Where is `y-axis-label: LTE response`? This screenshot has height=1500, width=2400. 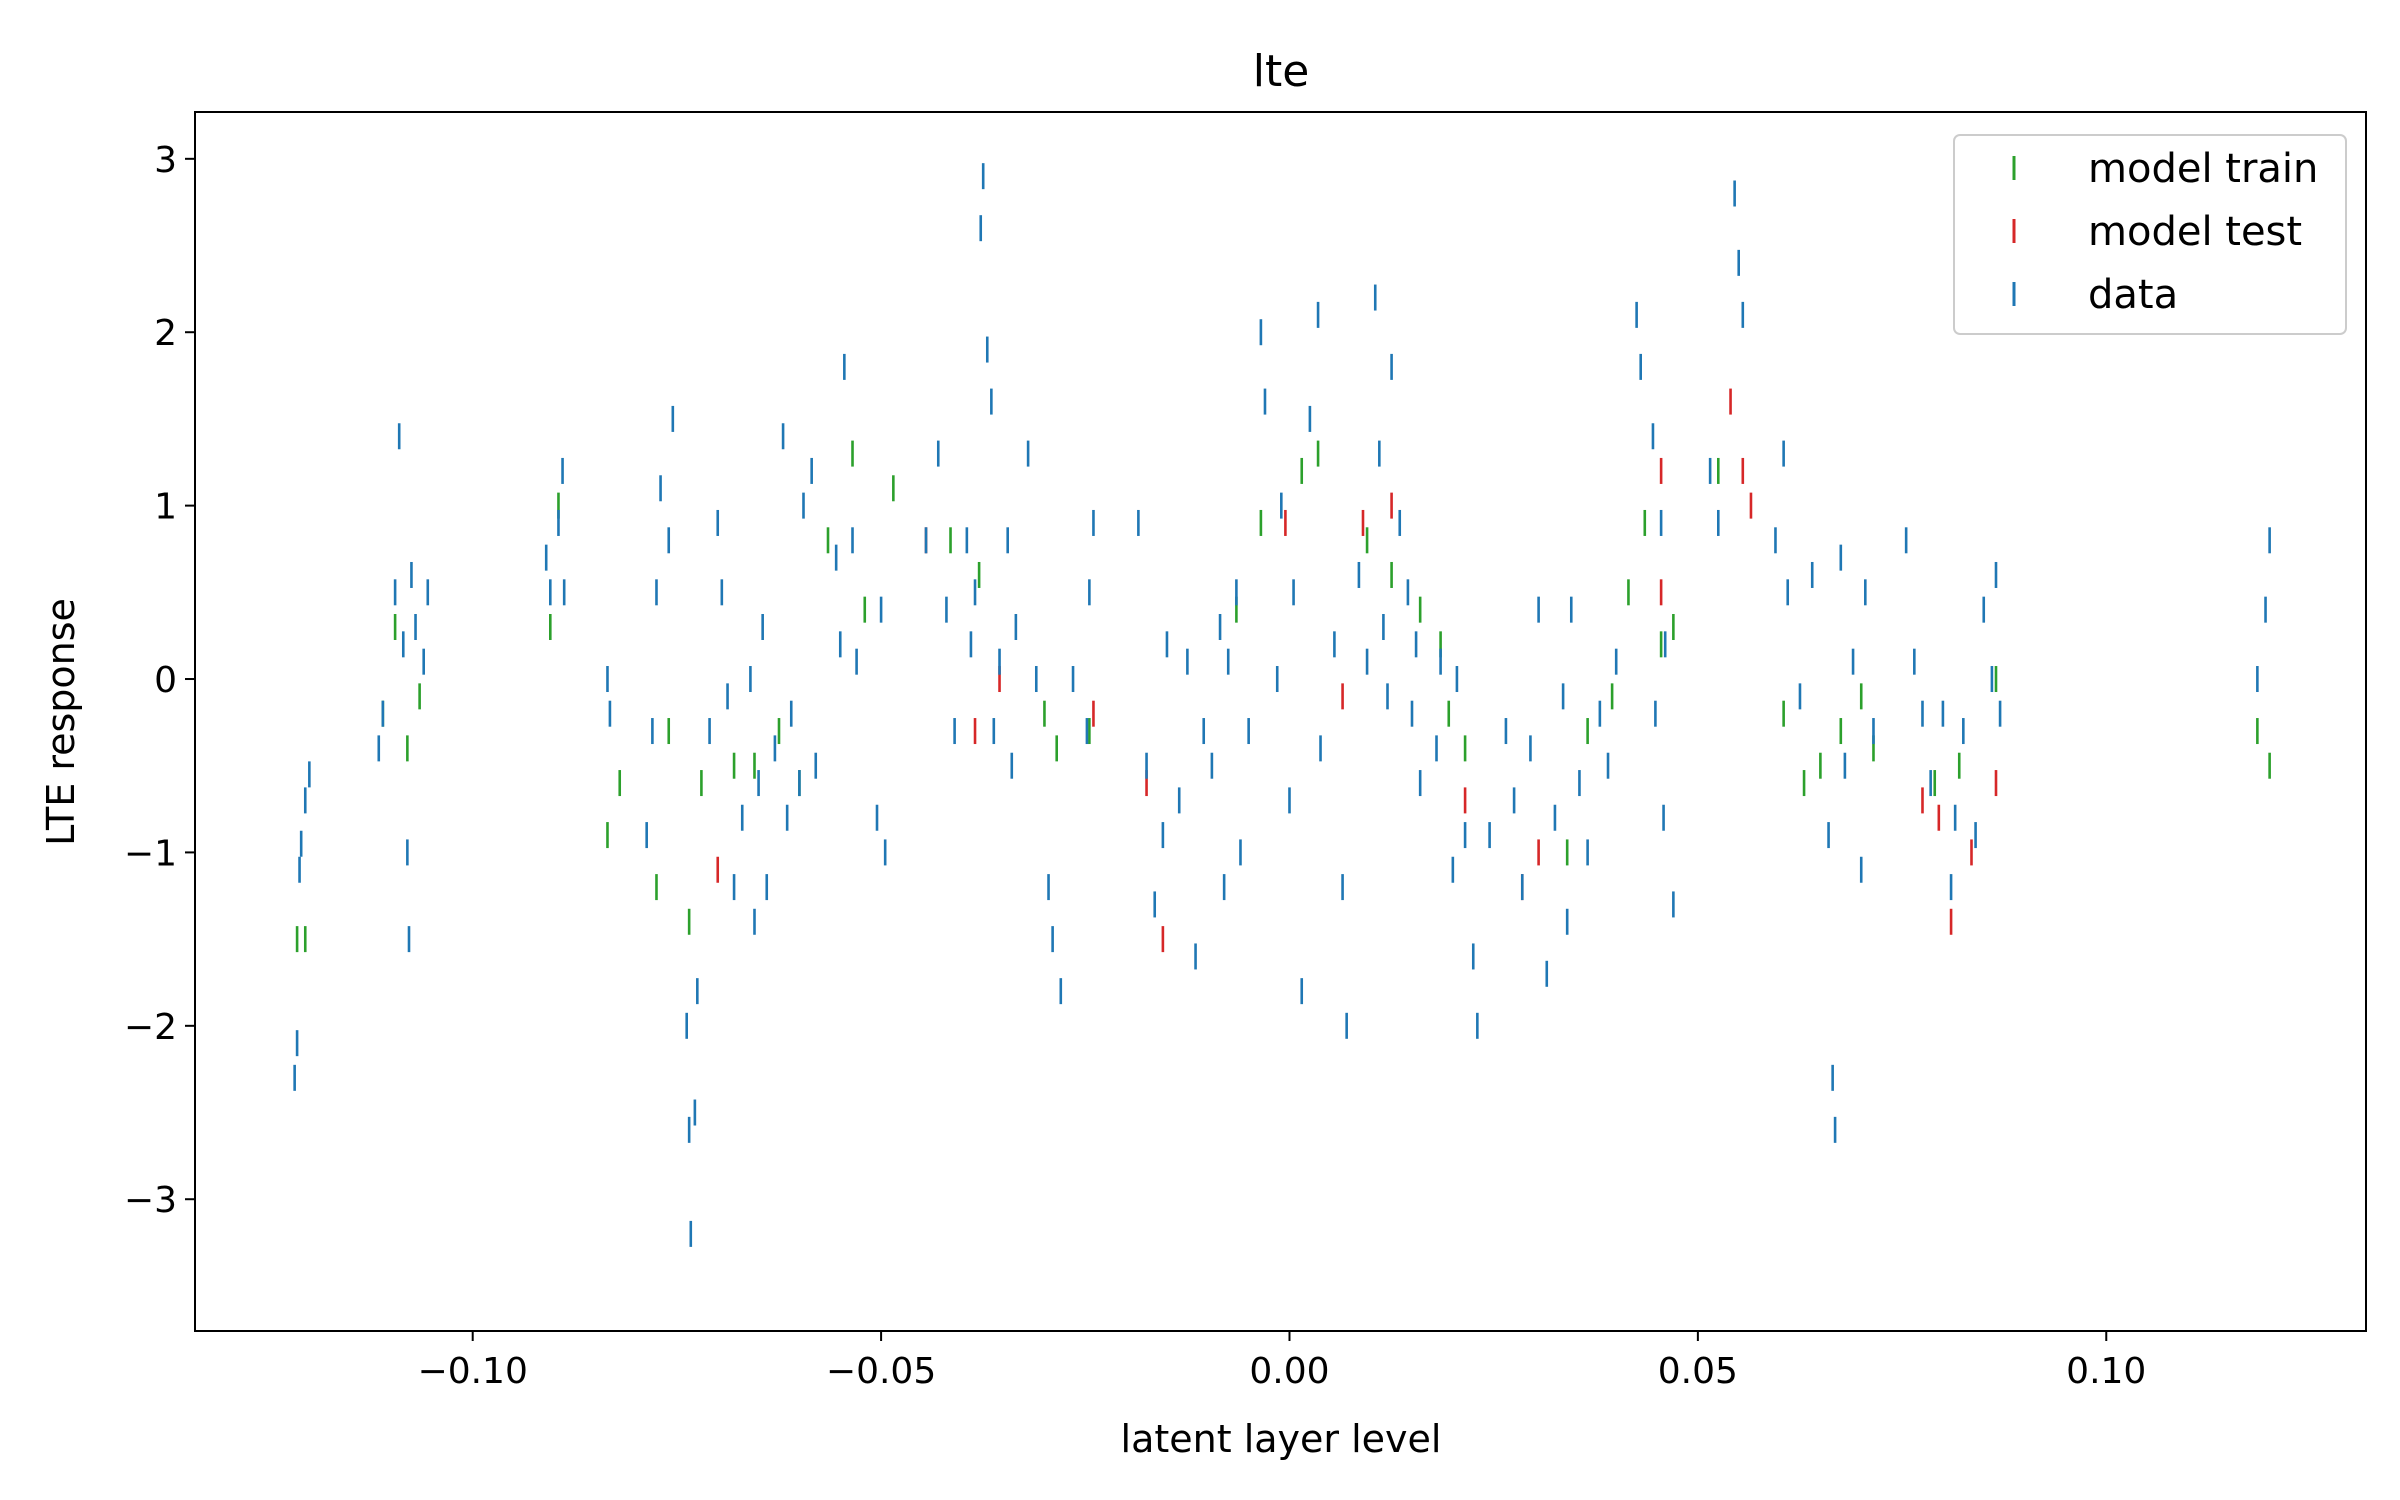 y-axis-label: LTE response is located at coordinates (61, 722).